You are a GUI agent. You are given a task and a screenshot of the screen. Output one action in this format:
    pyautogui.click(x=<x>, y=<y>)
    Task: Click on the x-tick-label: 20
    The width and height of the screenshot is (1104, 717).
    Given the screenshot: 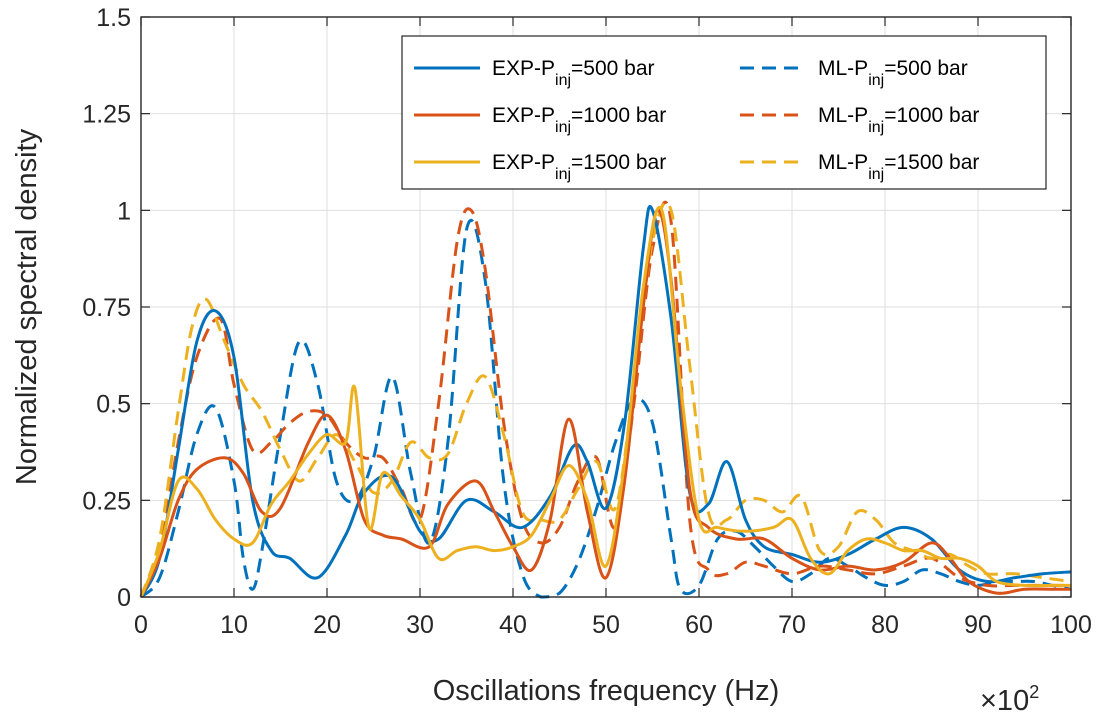 What is the action you would take?
    pyautogui.click(x=327, y=625)
    